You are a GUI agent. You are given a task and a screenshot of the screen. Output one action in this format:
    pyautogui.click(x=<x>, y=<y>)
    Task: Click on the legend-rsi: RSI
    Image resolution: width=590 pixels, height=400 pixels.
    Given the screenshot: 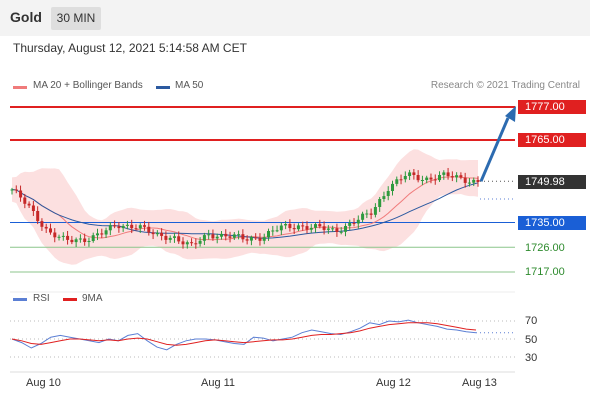 What is the action you would take?
    pyautogui.click(x=41, y=298)
    